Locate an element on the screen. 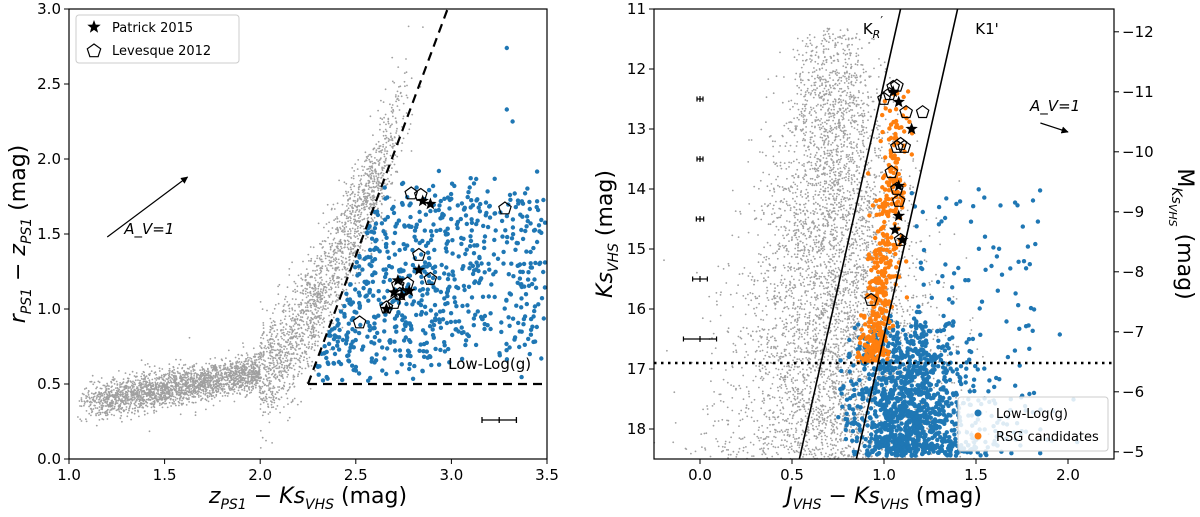 The width and height of the screenshot is (1200, 517). y-tick-label: 2.0 is located at coordinates (49, 159).